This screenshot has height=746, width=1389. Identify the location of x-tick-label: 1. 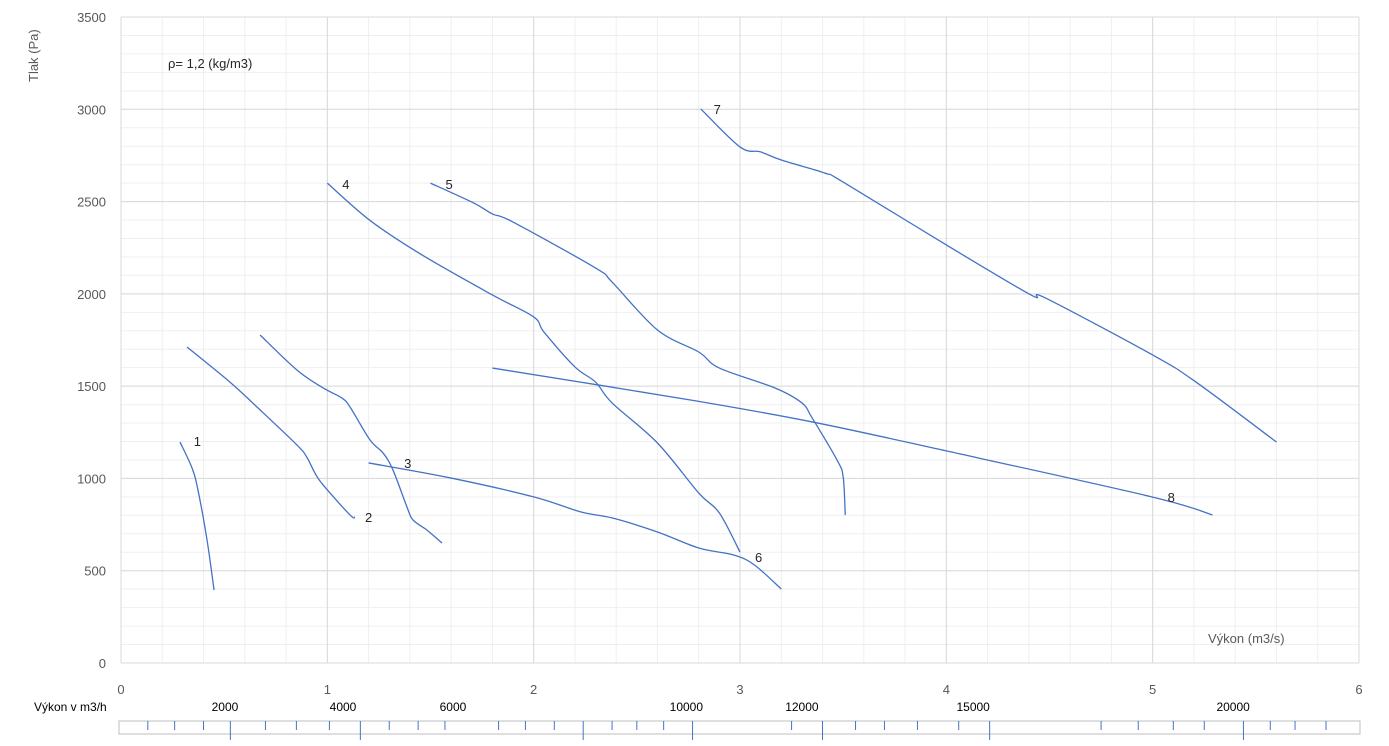
(327, 689).